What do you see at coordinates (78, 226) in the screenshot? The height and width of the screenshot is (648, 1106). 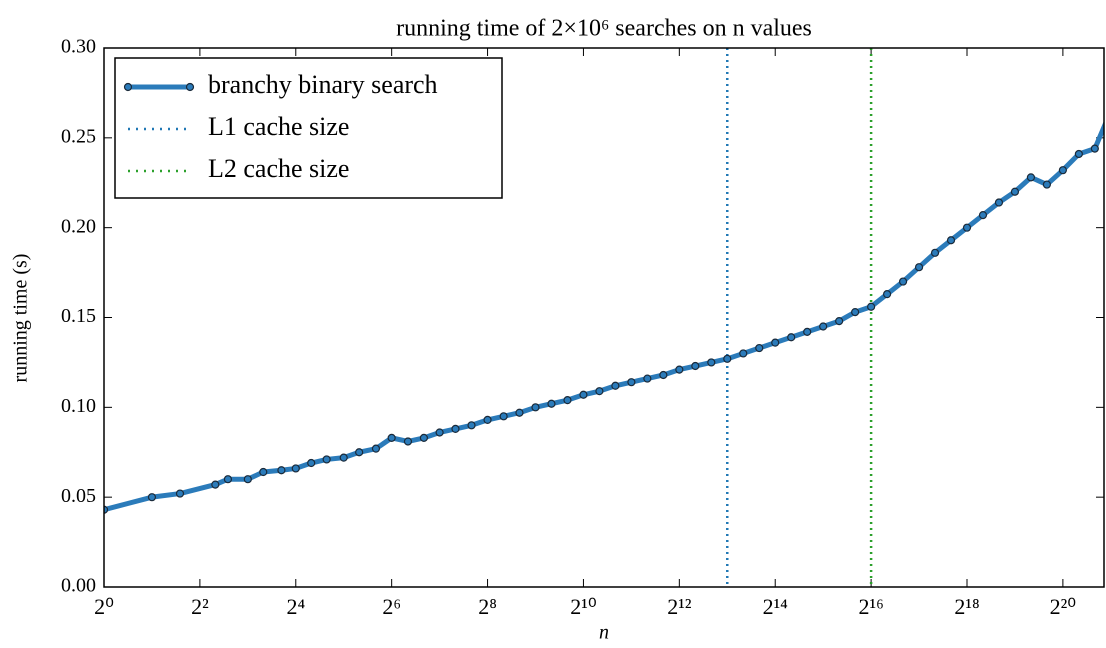 I see `y-tick-label: 0.20` at bounding box center [78, 226].